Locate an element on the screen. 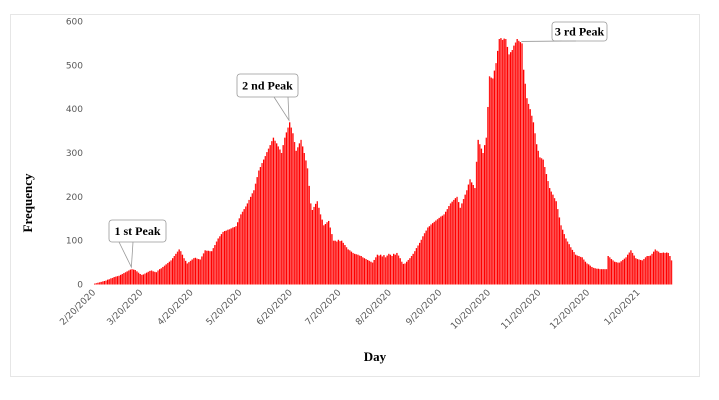  callout-label: 1 st Peak is located at coordinates (138, 231).